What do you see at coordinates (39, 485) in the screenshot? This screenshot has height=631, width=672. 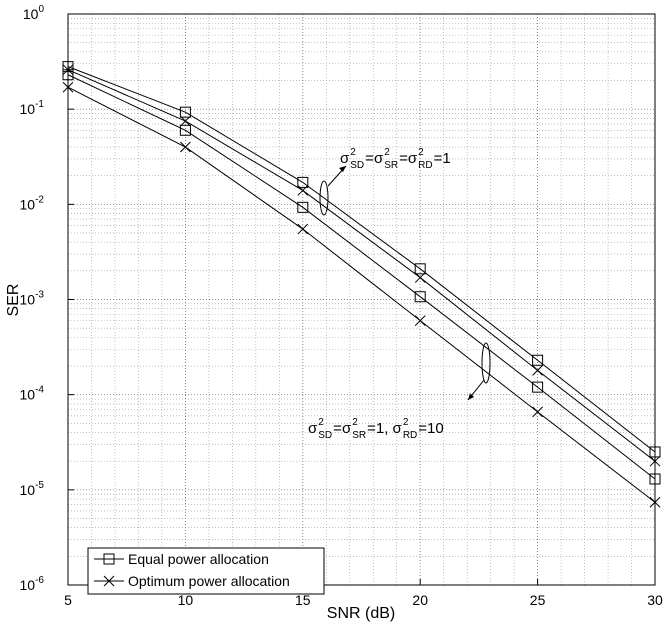 I see `y-tick-exponent: -5` at bounding box center [39, 485].